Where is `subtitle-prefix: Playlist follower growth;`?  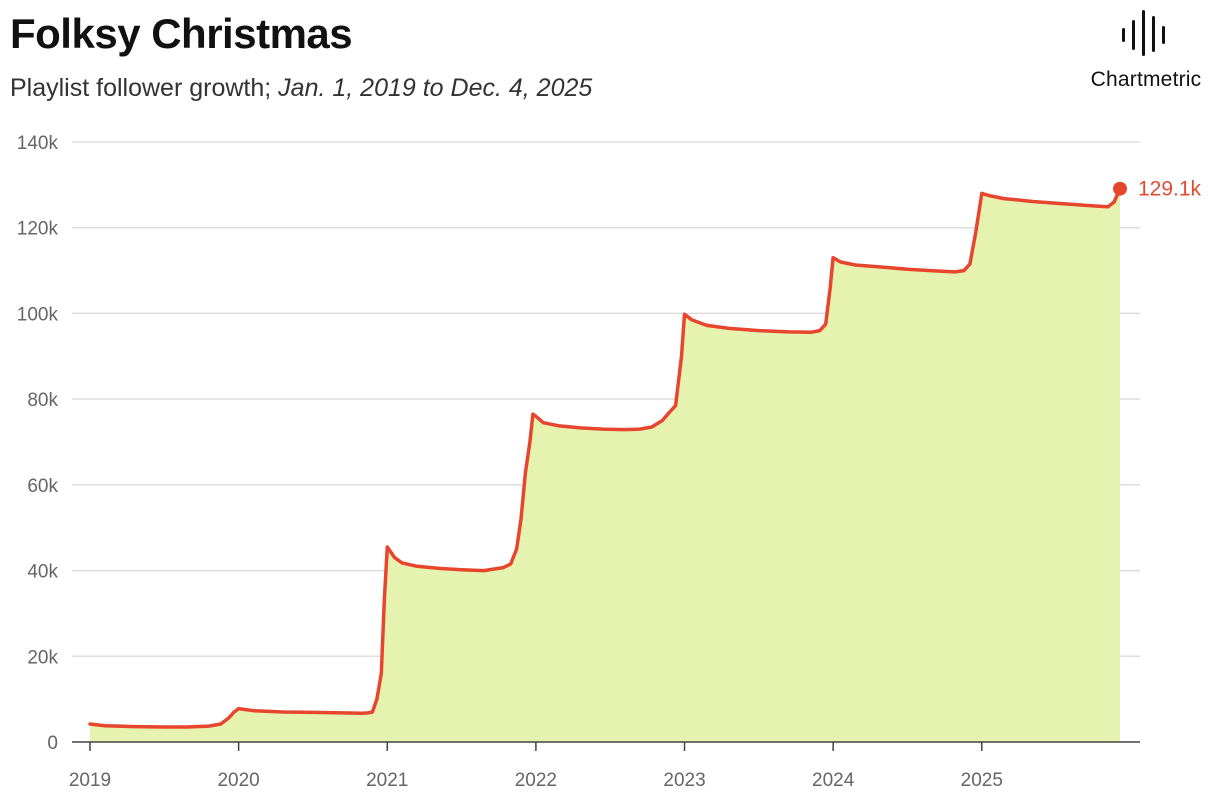 subtitle-prefix: Playlist follower growth; is located at coordinates (141, 88).